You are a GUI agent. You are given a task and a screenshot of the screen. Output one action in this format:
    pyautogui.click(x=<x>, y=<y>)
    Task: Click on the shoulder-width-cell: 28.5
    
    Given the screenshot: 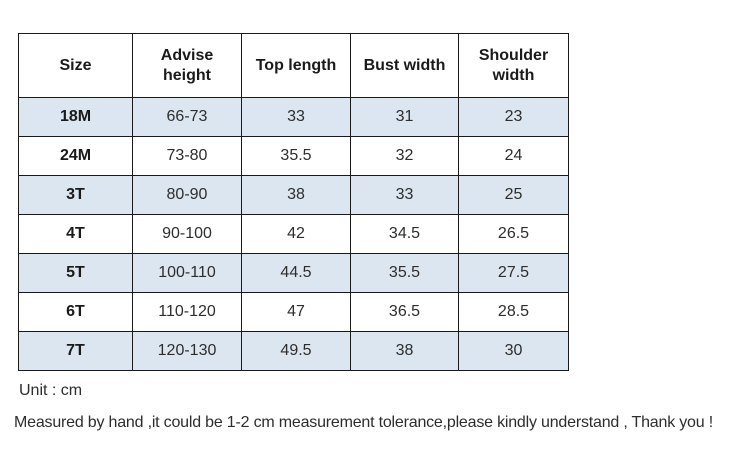 What is the action you would take?
    pyautogui.click(x=513, y=312)
    